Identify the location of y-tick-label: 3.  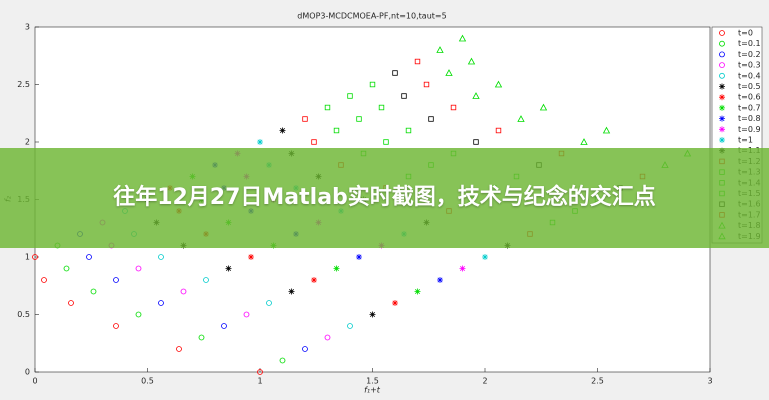
(27, 27).